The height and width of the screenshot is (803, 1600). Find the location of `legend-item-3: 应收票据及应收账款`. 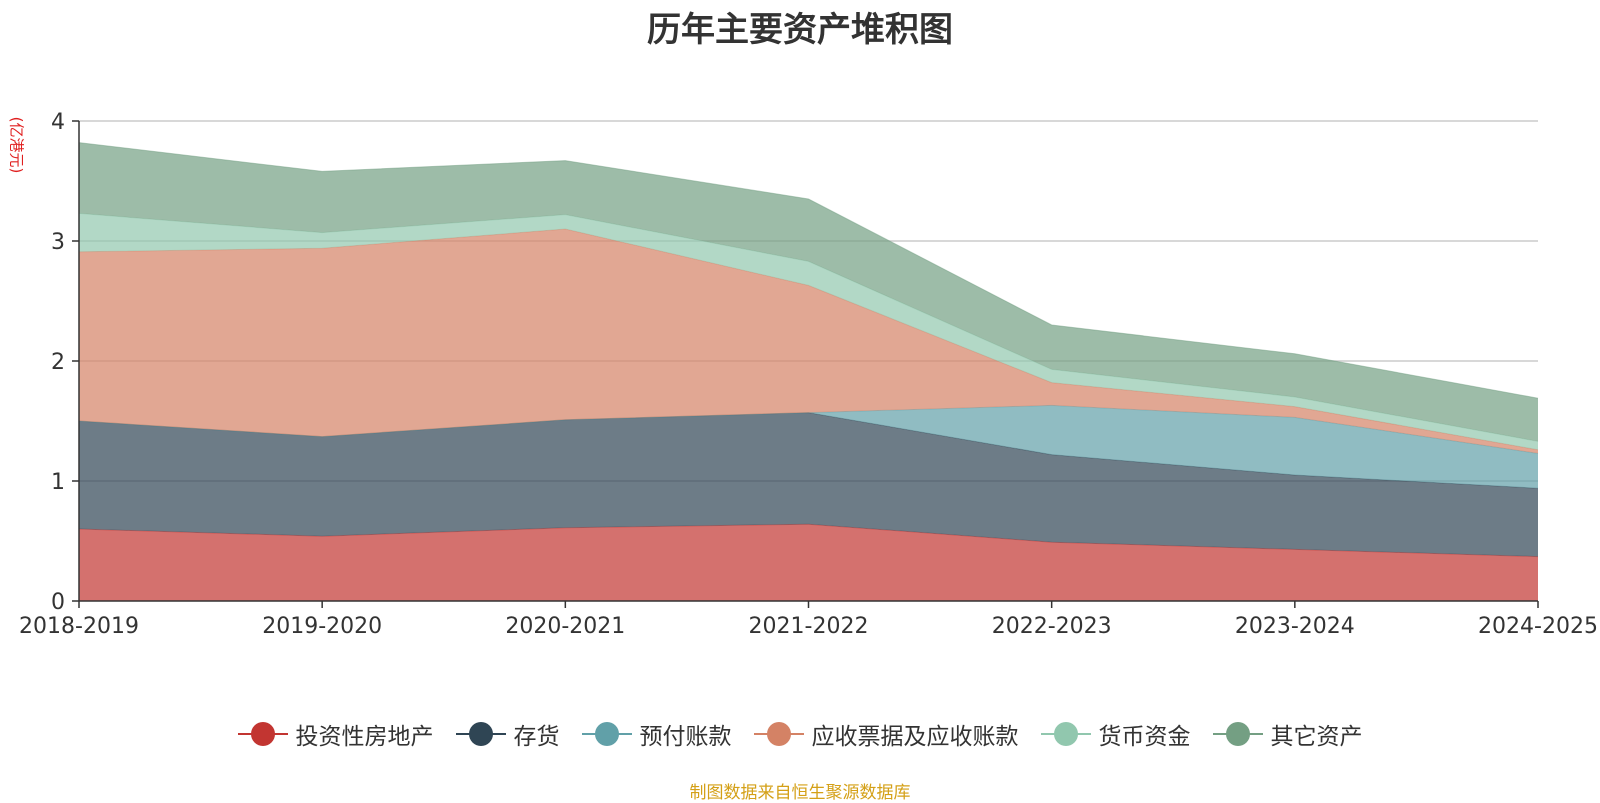

legend-item-3: 应收票据及应收账款 is located at coordinates (886, 734).